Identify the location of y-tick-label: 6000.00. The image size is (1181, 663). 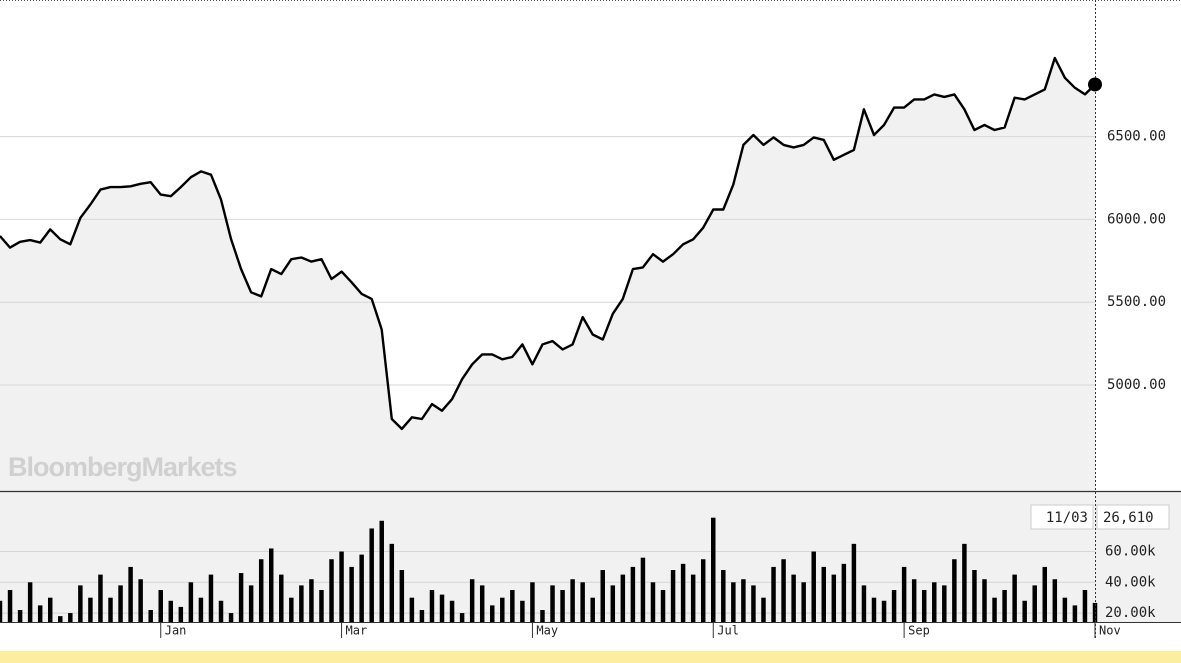
(1136, 219).